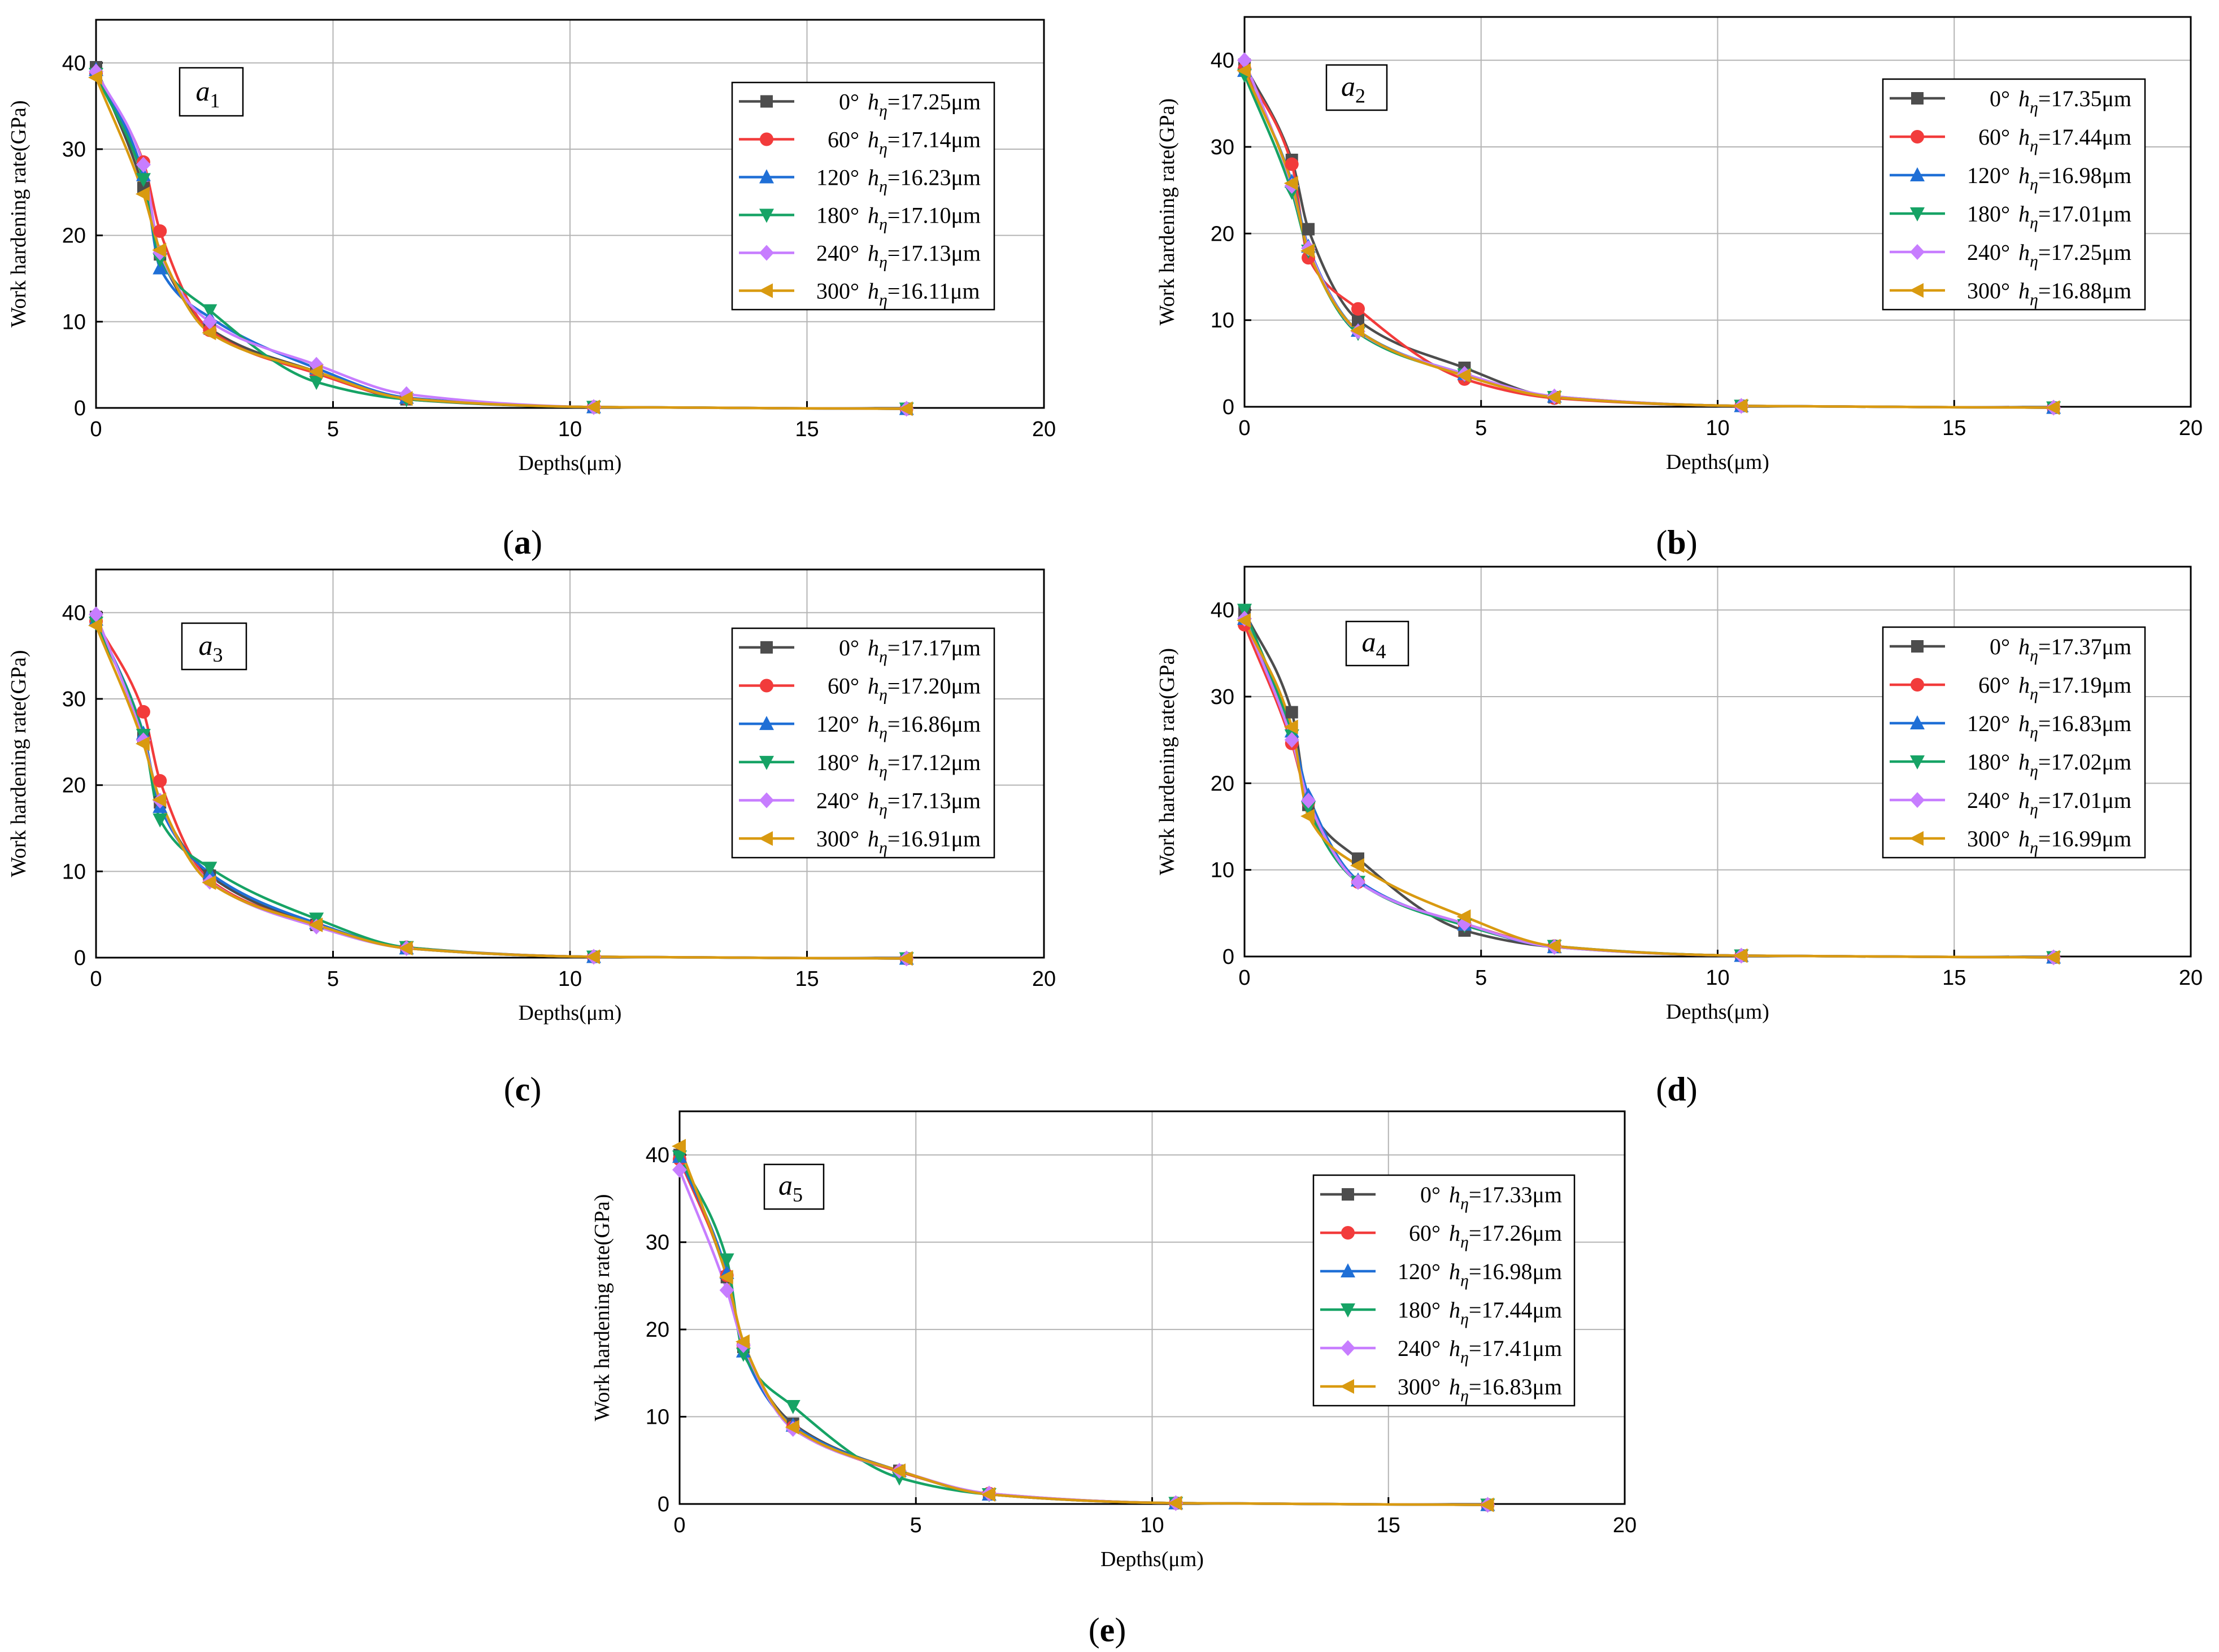  What do you see at coordinates (2074, 649) in the screenshot?
I see `legend-value: hη=17.37μm` at bounding box center [2074, 649].